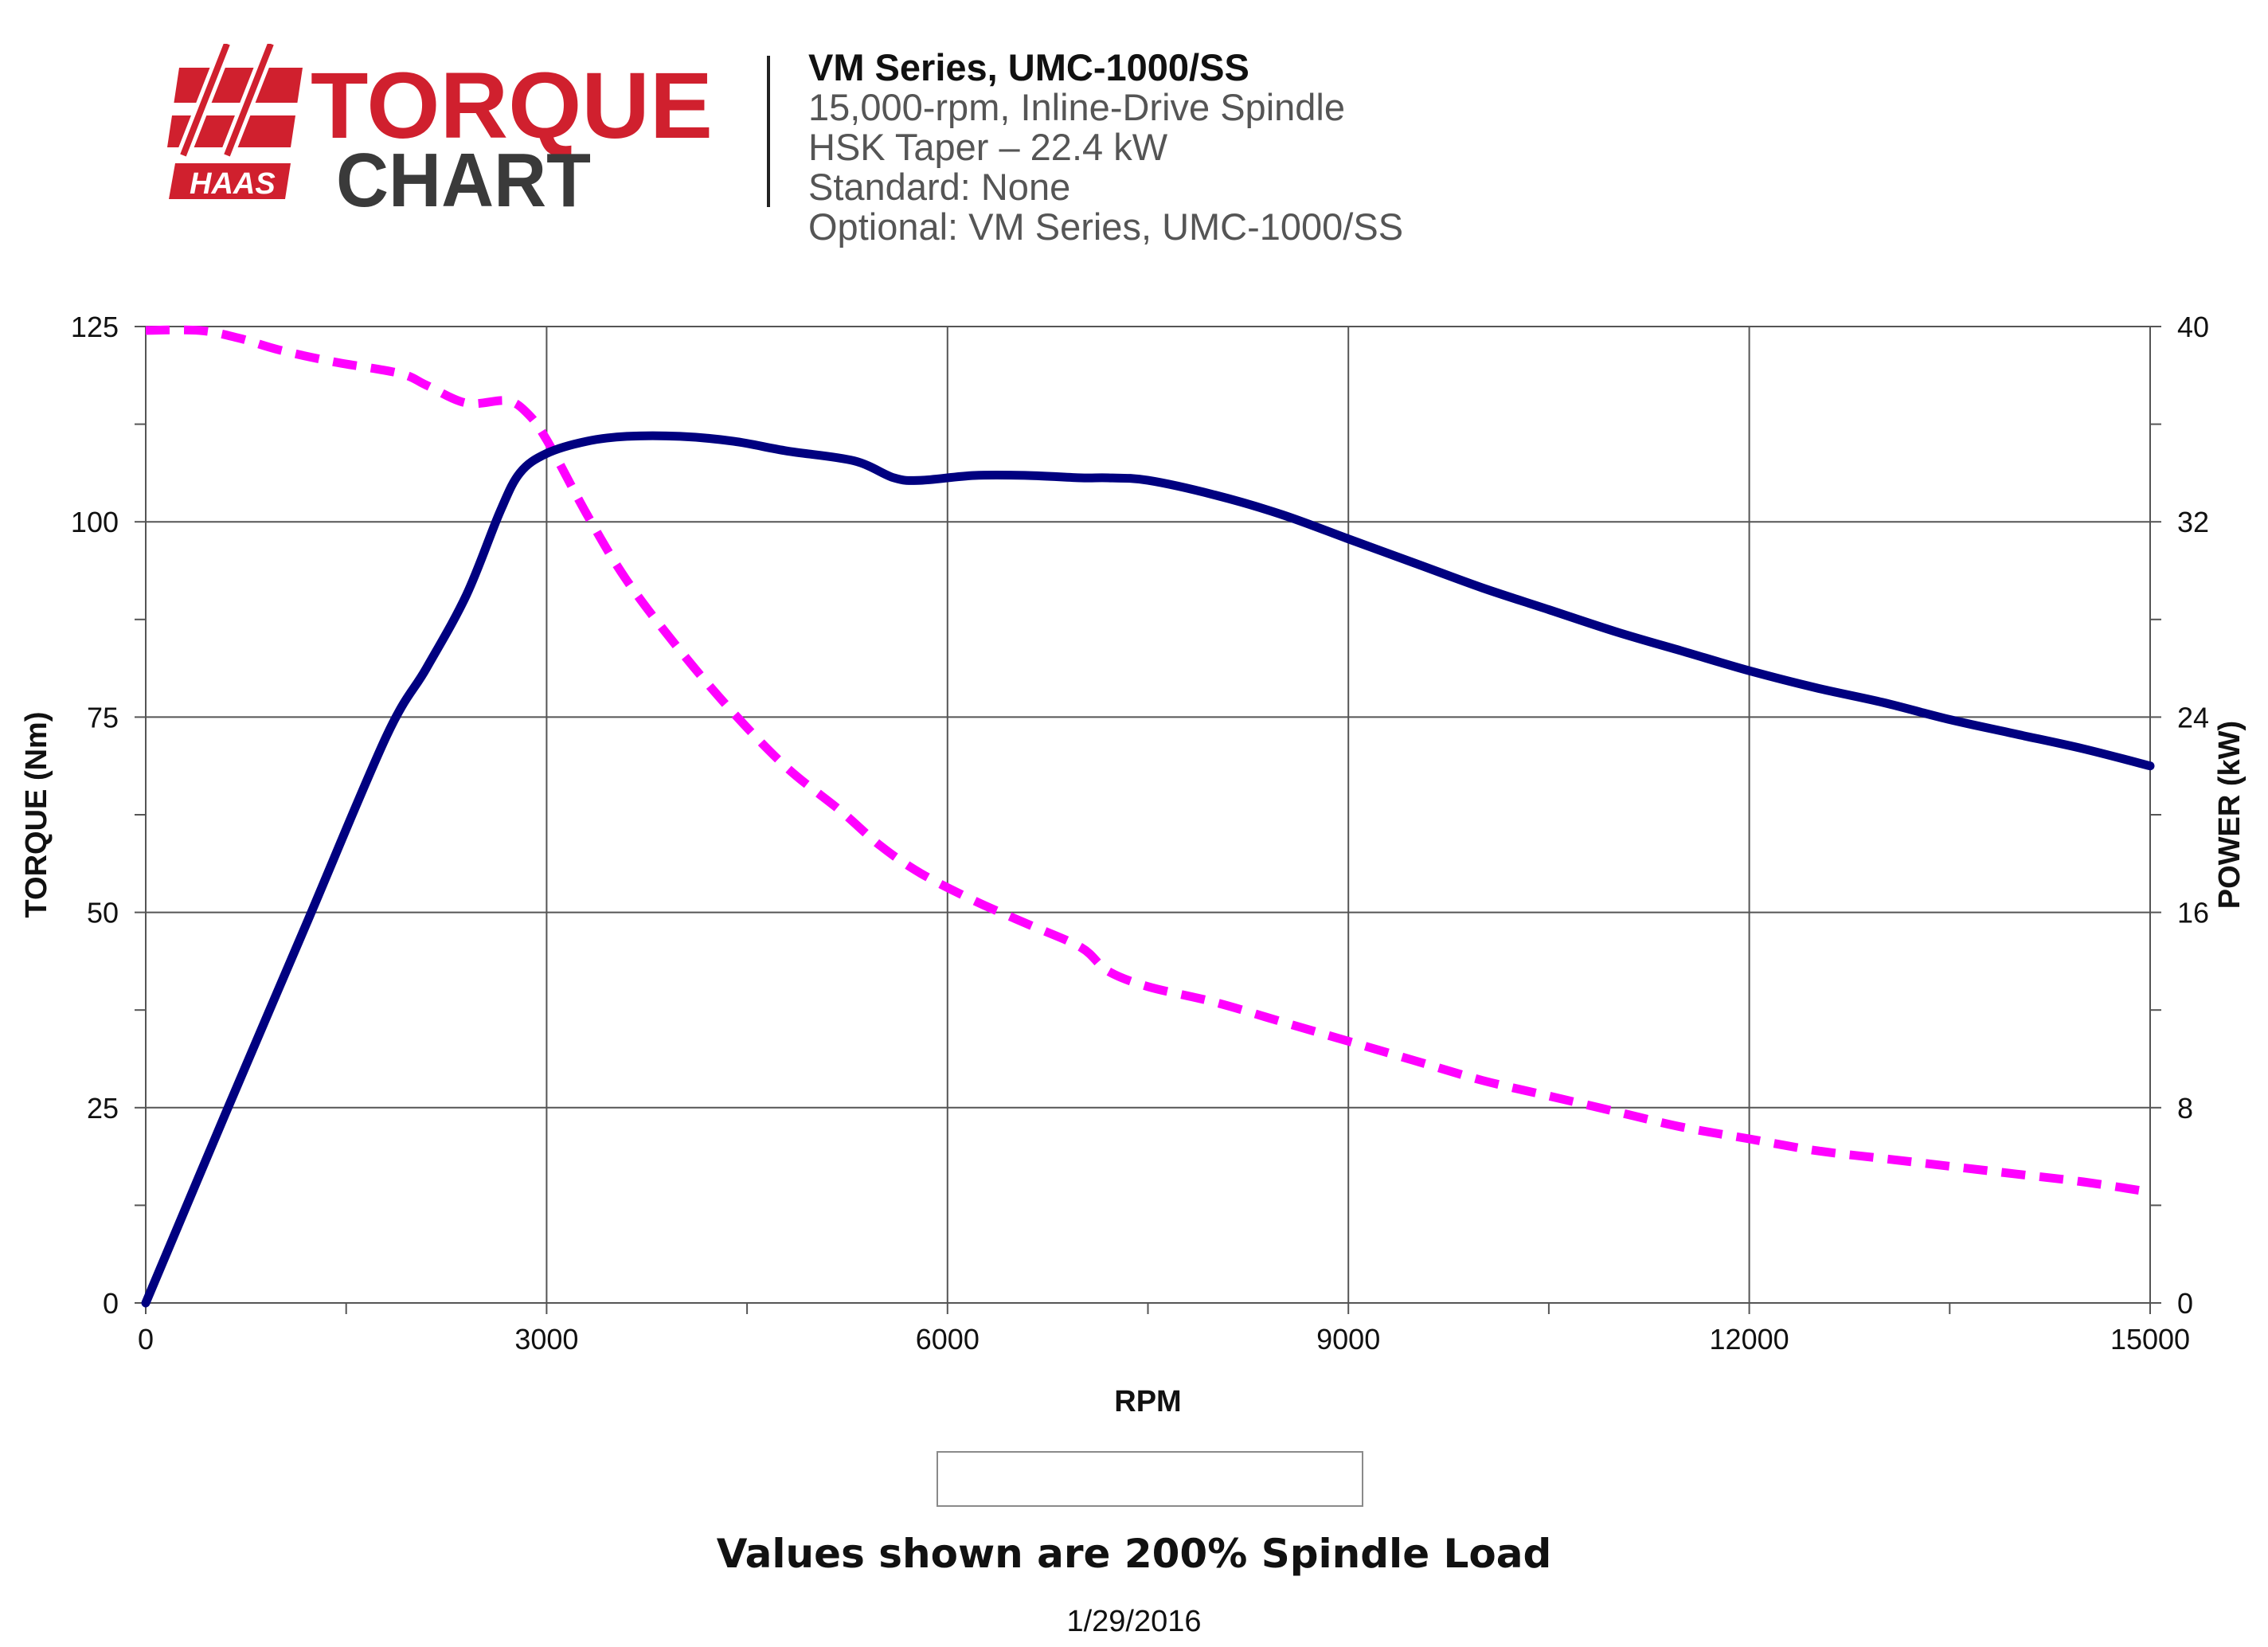 The height and width of the screenshot is (1647, 2268). I want to click on x-tick-label: 0, so click(146, 1339).